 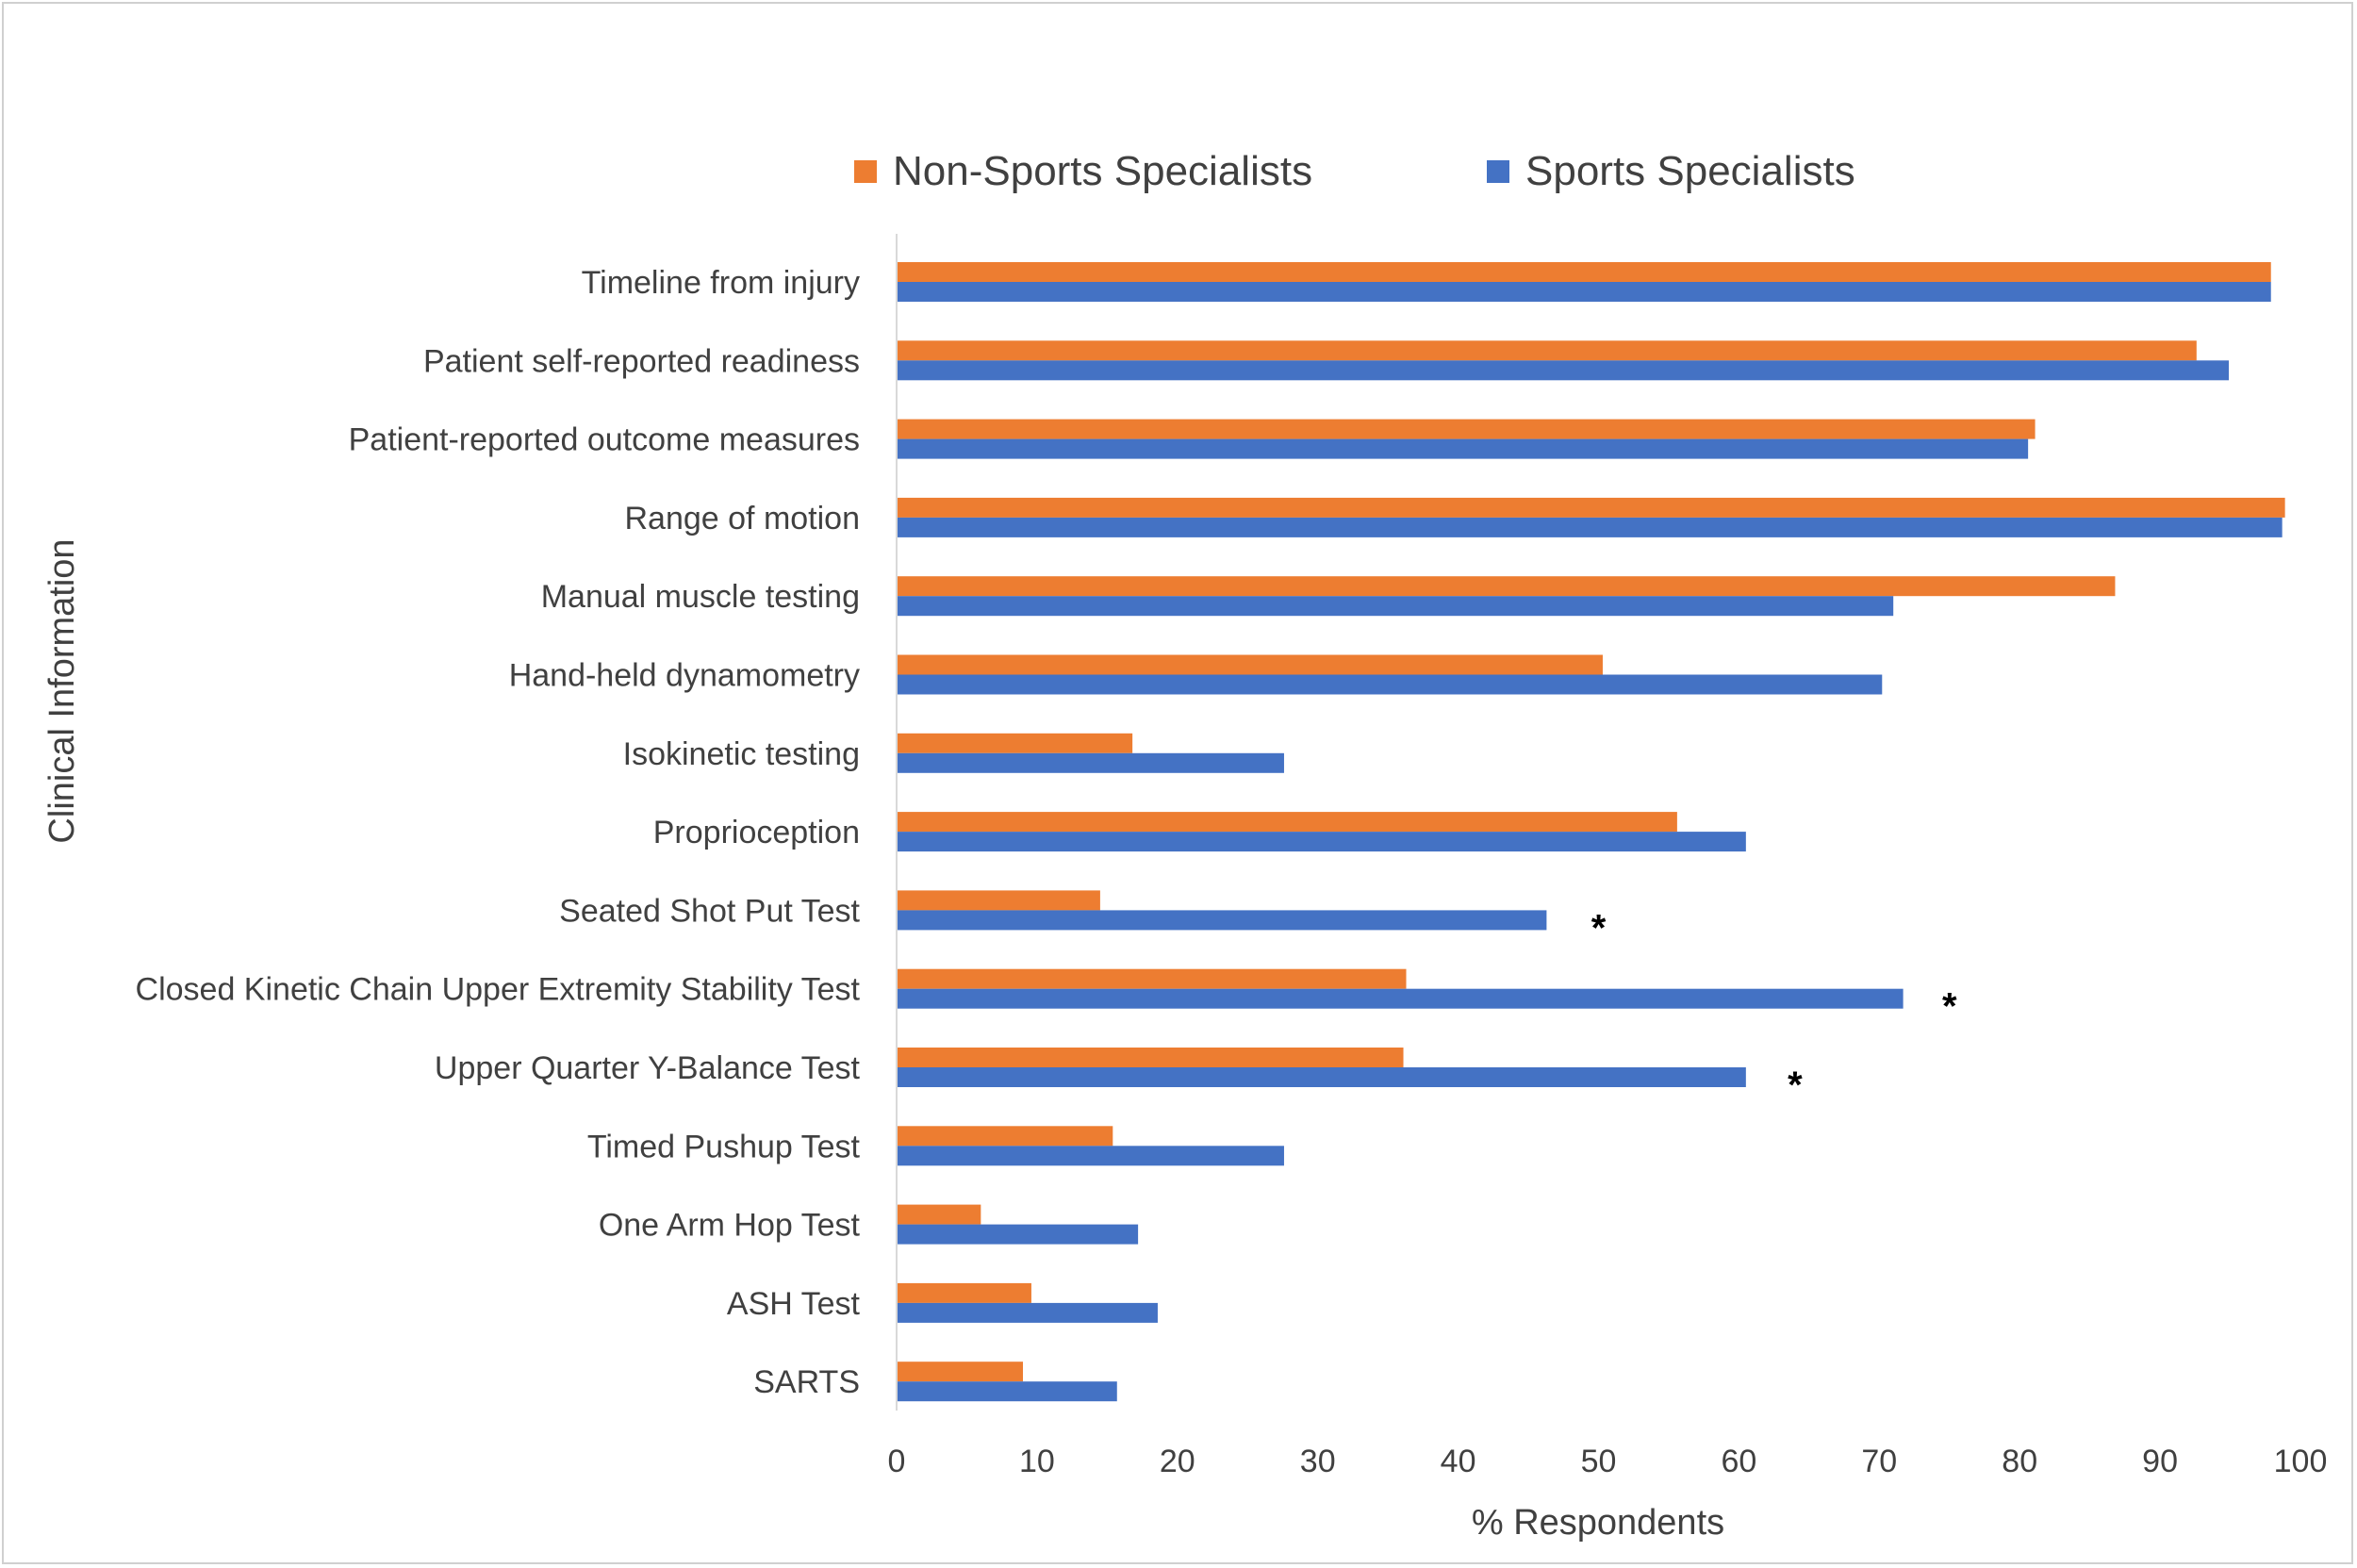 What do you see at coordinates (730, 1226) in the screenshot?
I see `category-label-12: One Arm Hop Test` at bounding box center [730, 1226].